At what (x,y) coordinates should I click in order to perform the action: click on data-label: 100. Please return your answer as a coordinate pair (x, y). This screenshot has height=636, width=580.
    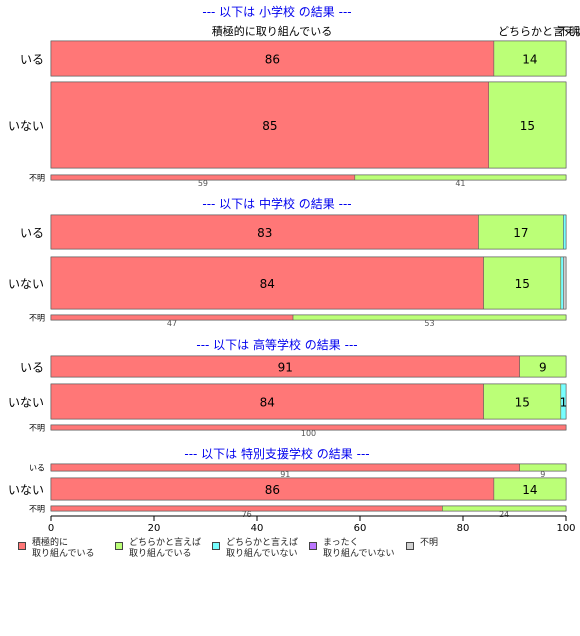
    Looking at the image, I should click on (308, 433).